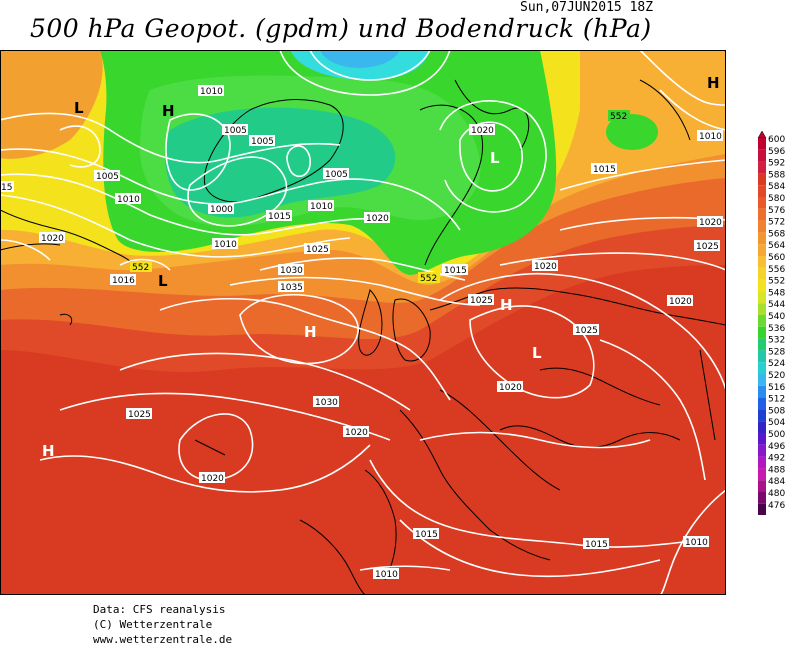 This screenshot has height=647, width=787. Describe the element at coordinates (776, 175) in the screenshot. I see `scale-label: 588` at that location.